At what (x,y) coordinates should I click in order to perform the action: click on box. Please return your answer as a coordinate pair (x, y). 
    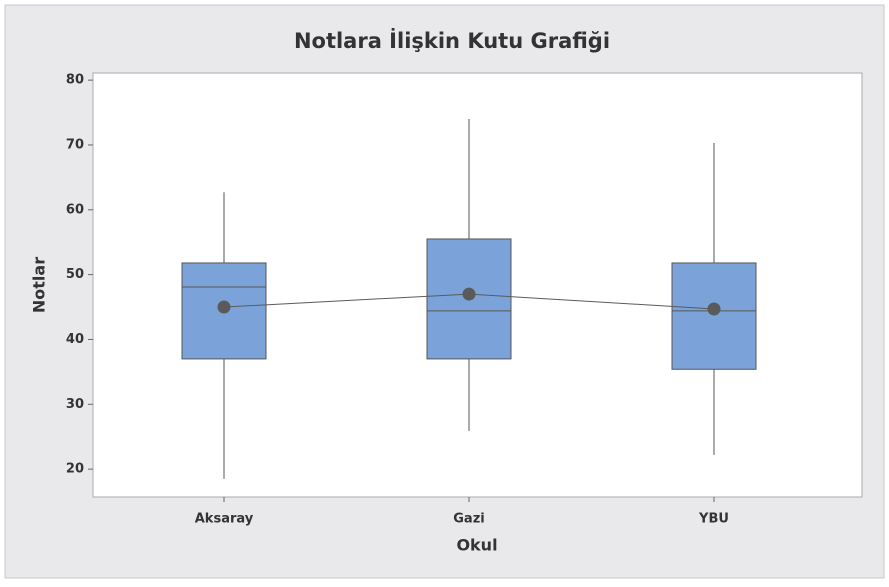
    Looking at the image, I should click on (714, 316).